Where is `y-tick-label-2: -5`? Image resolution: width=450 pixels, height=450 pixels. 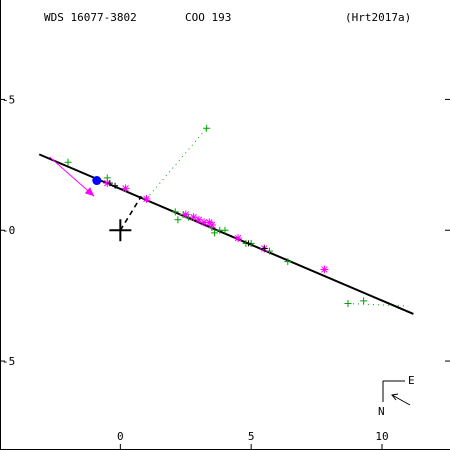 y-tick-label-2: -5 is located at coordinates (8, 361).